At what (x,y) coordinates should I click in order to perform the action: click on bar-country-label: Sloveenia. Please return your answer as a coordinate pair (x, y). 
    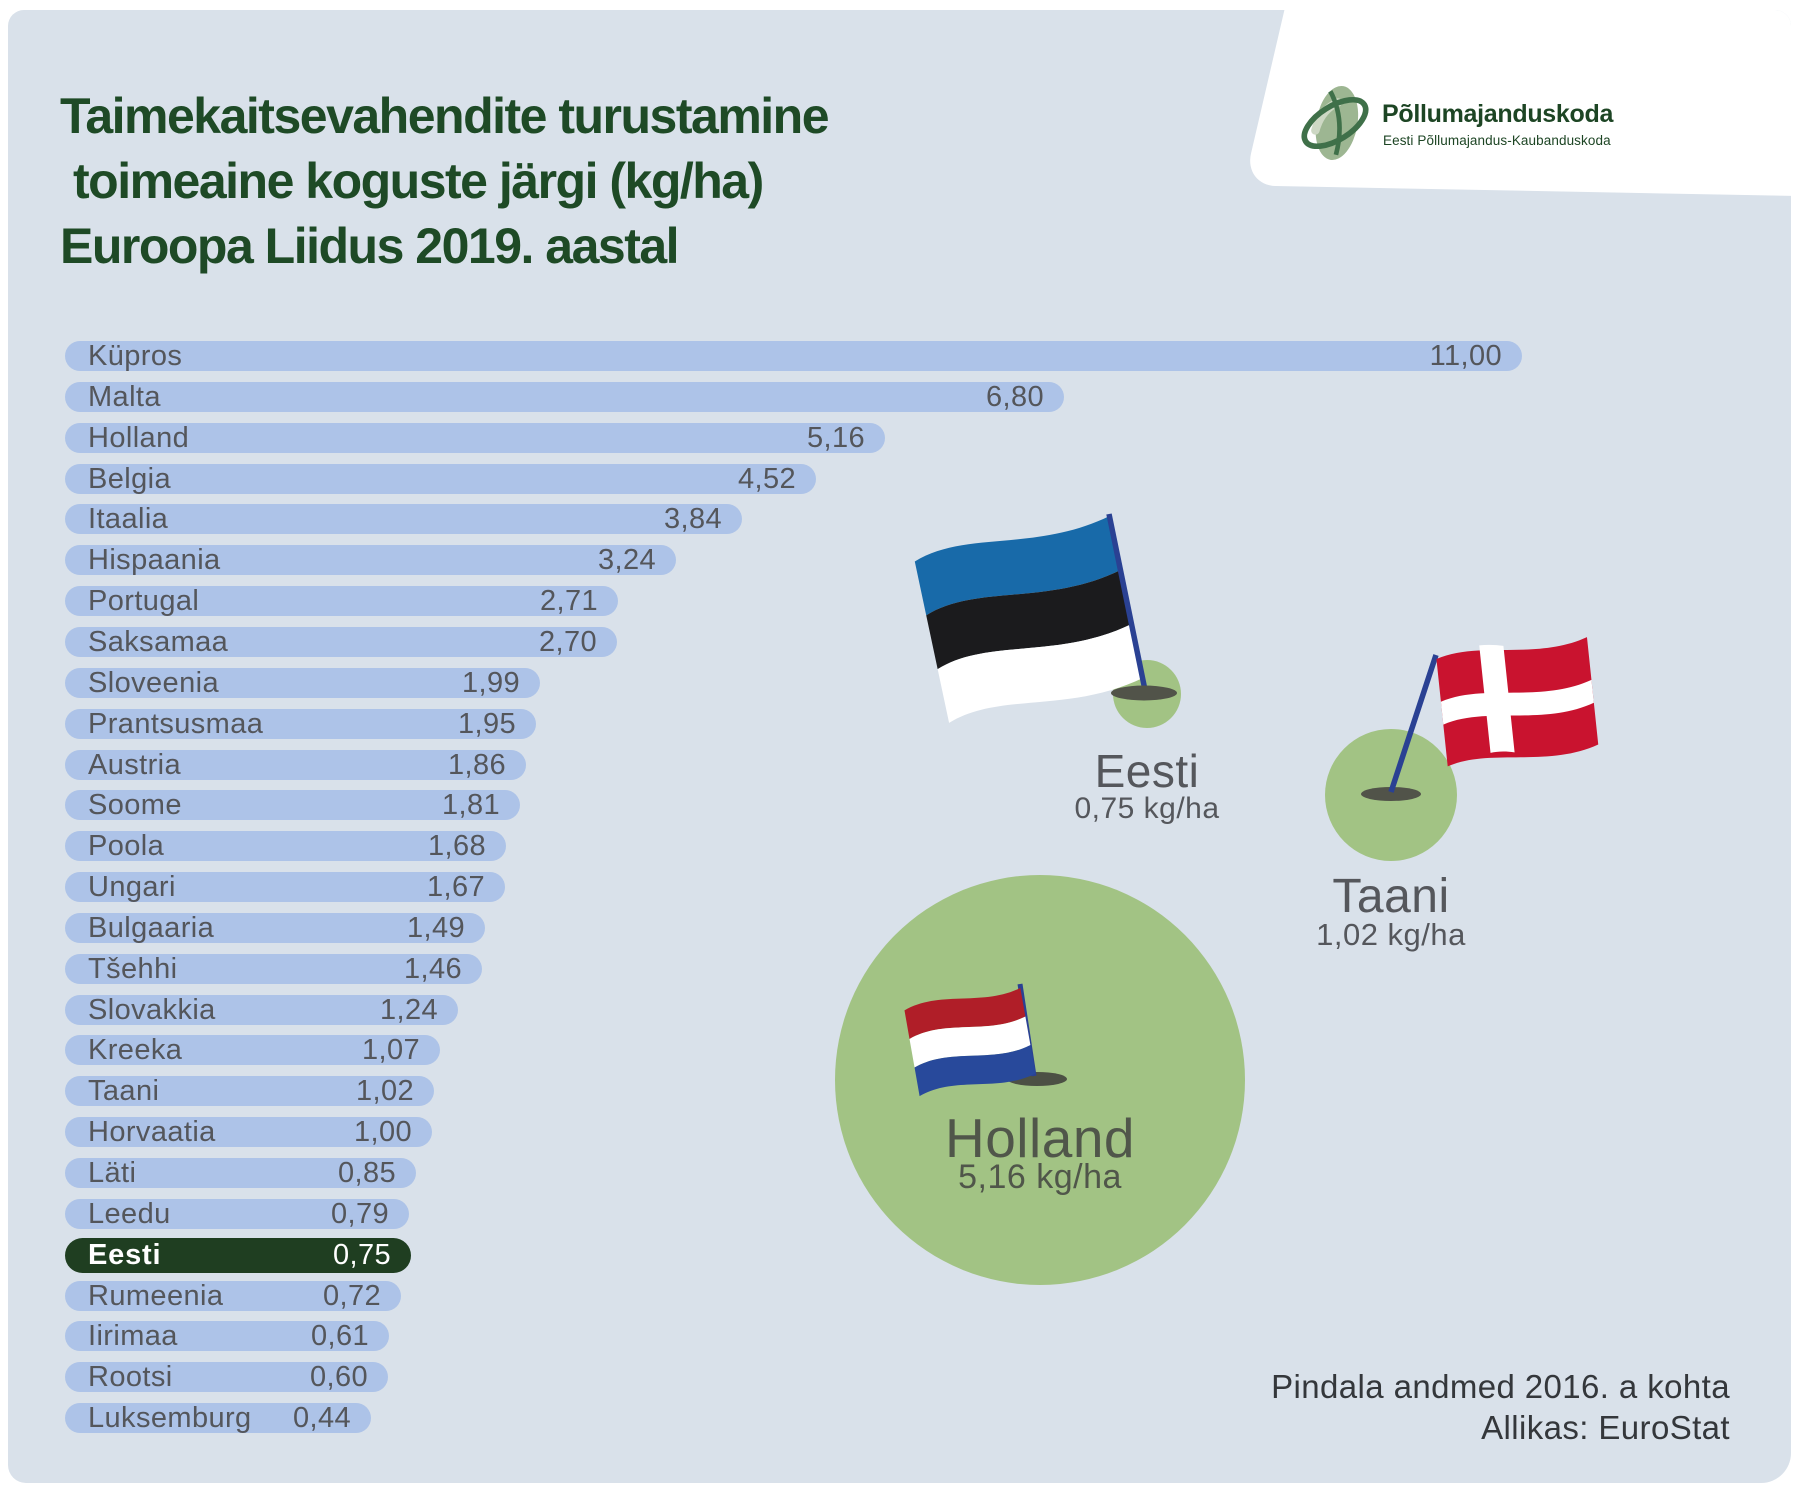
    Looking at the image, I should click on (153, 682).